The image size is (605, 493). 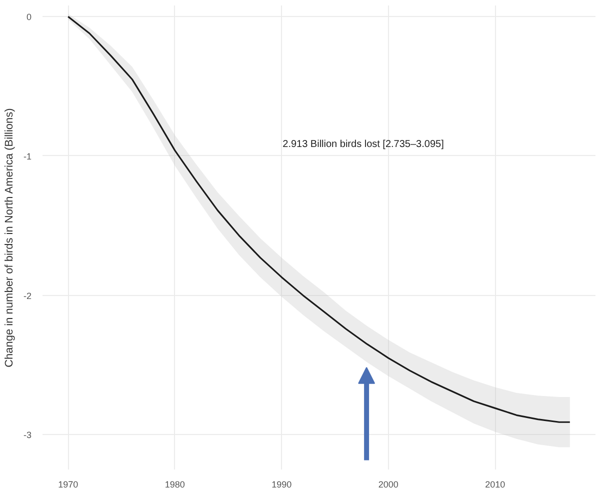 I want to click on x-tick-label: 2000, so click(x=388, y=485).